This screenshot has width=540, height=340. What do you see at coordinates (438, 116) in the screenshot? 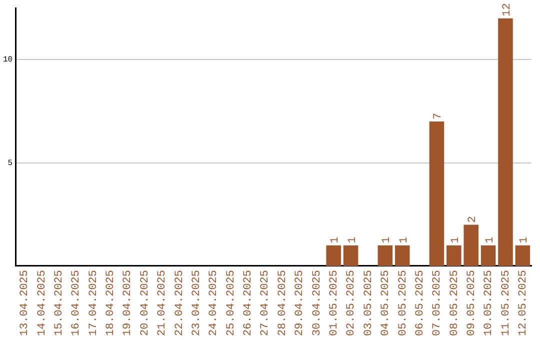
I see `data-label: 7` at bounding box center [438, 116].